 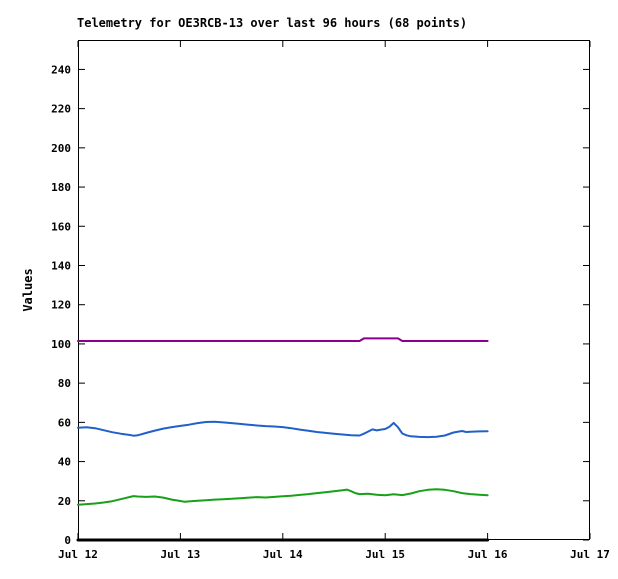 What do you see at coordinates (64, 462) in the screenshot?
I see `y-tick-label: 40` at bounding box center [64, 462].